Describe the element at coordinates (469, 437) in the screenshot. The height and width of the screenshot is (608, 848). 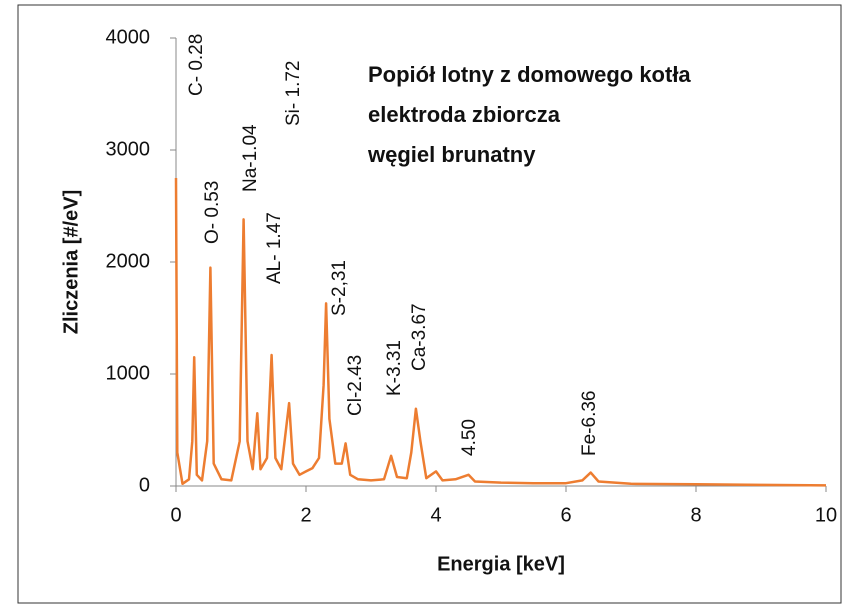
I see `peak-label: 4.50` at that location.